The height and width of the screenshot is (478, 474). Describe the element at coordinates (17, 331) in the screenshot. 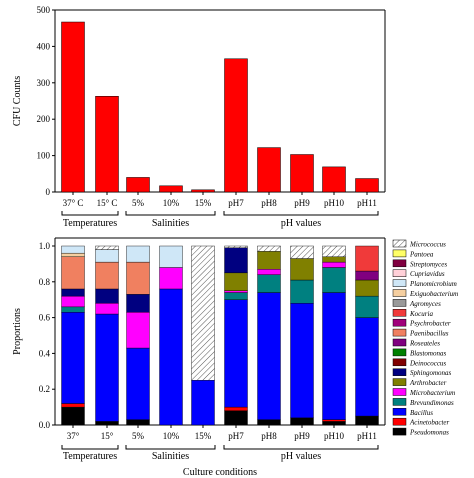

I see `bottom-y-axis-label: Proportions` at that location.